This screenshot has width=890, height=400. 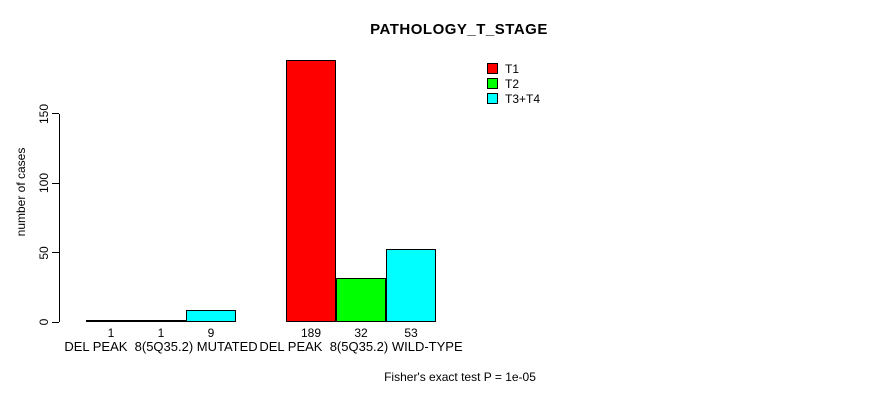 What do you see at coordinates (523, 99) in the screenshot?
I see `legend-label: T3+T4` at bounding box center [523, 99].